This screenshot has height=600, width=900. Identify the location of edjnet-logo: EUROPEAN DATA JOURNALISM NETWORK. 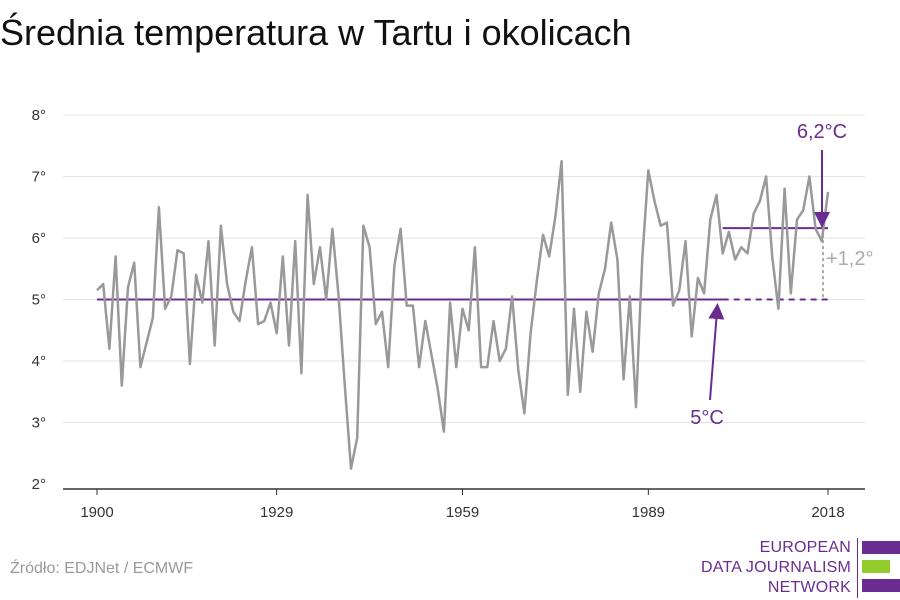
(800, 568).